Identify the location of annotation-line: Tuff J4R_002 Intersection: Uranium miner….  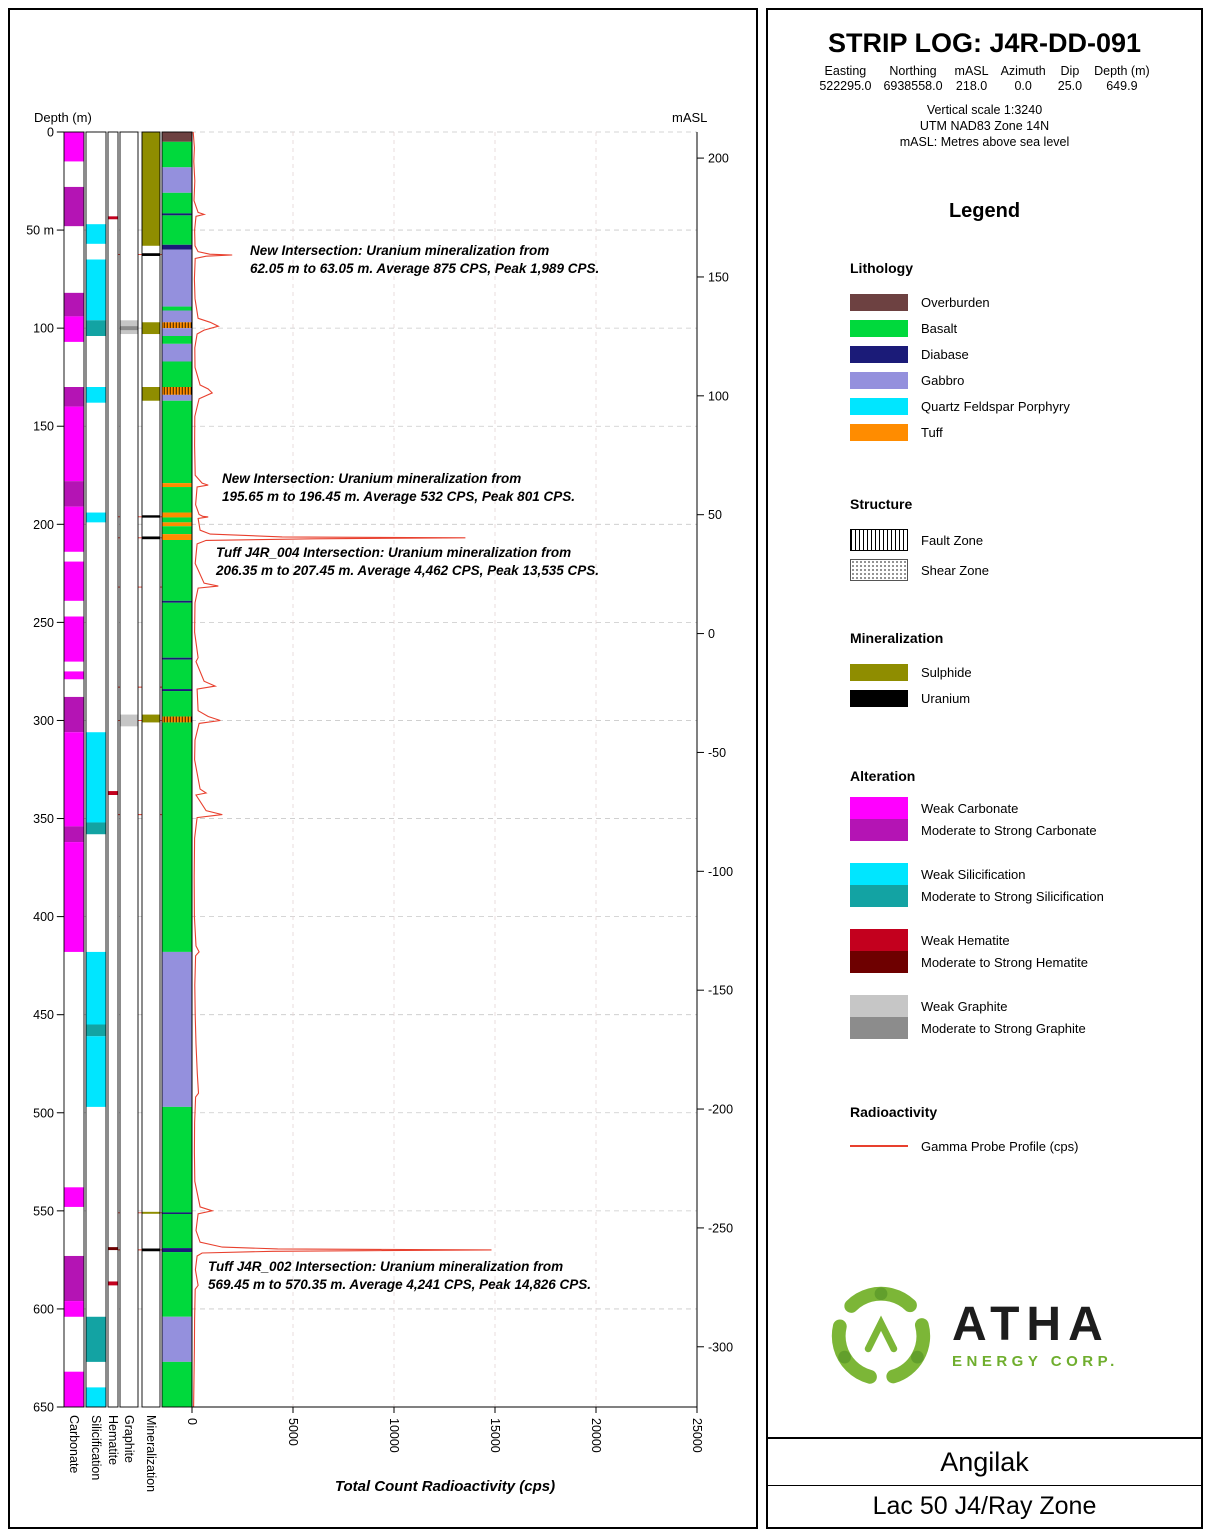
(386, 1266).